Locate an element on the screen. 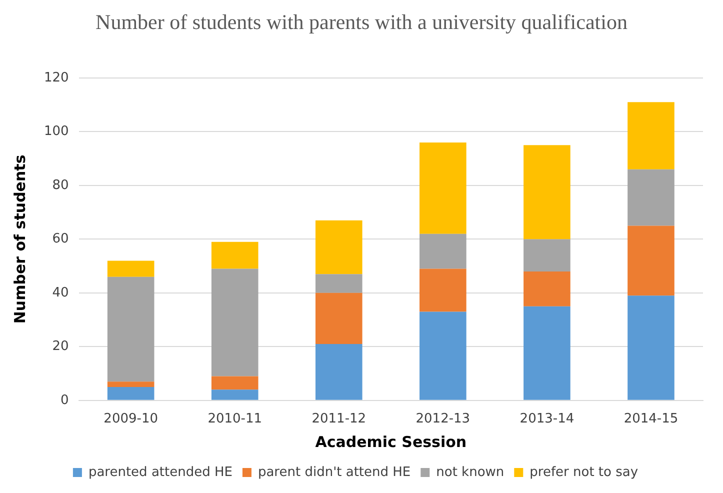  x-tick-label: 2011-12 is located at coordinates (339, 419).